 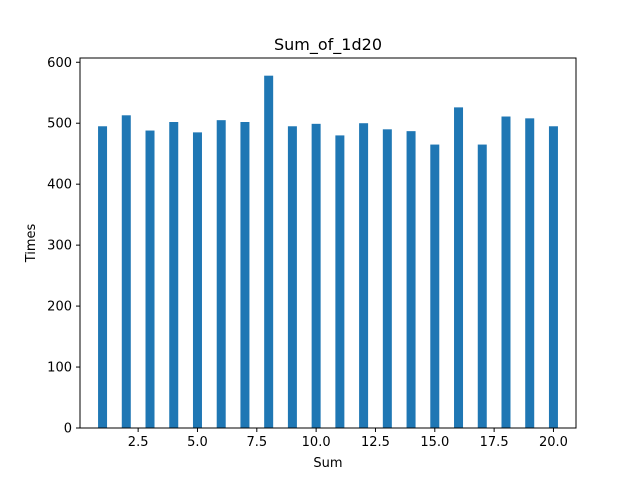 I want to click on y-tick-label: 100, so click(x=59, y=368).